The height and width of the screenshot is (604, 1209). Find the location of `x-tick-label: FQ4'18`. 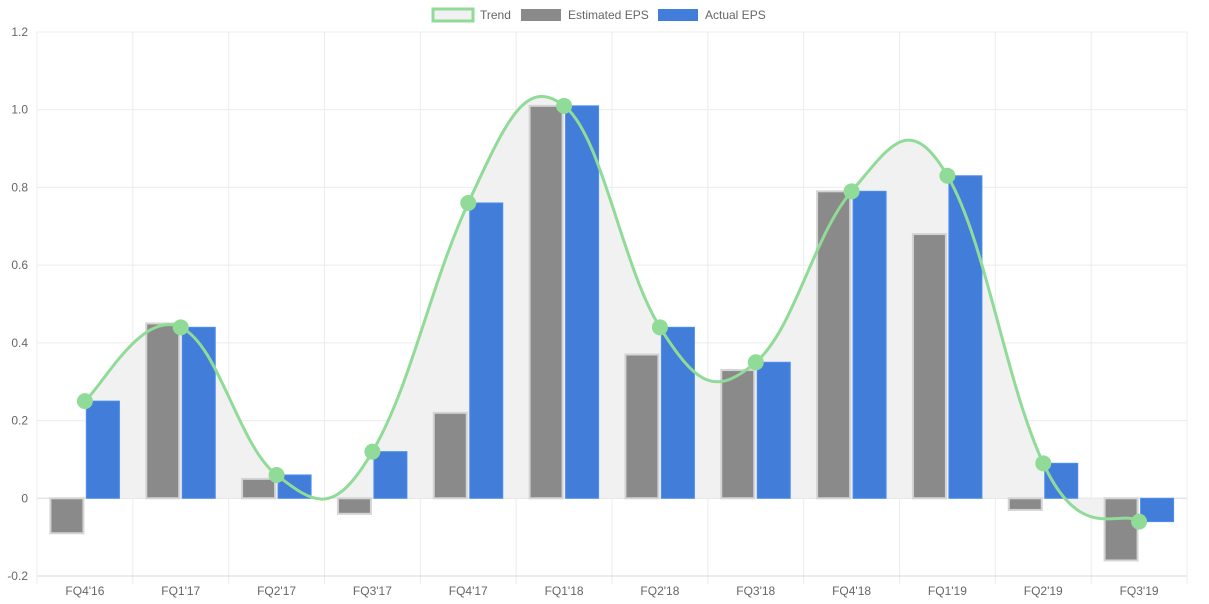

x-tick-label: FQ4'18 is located at coordinates (851, 591).